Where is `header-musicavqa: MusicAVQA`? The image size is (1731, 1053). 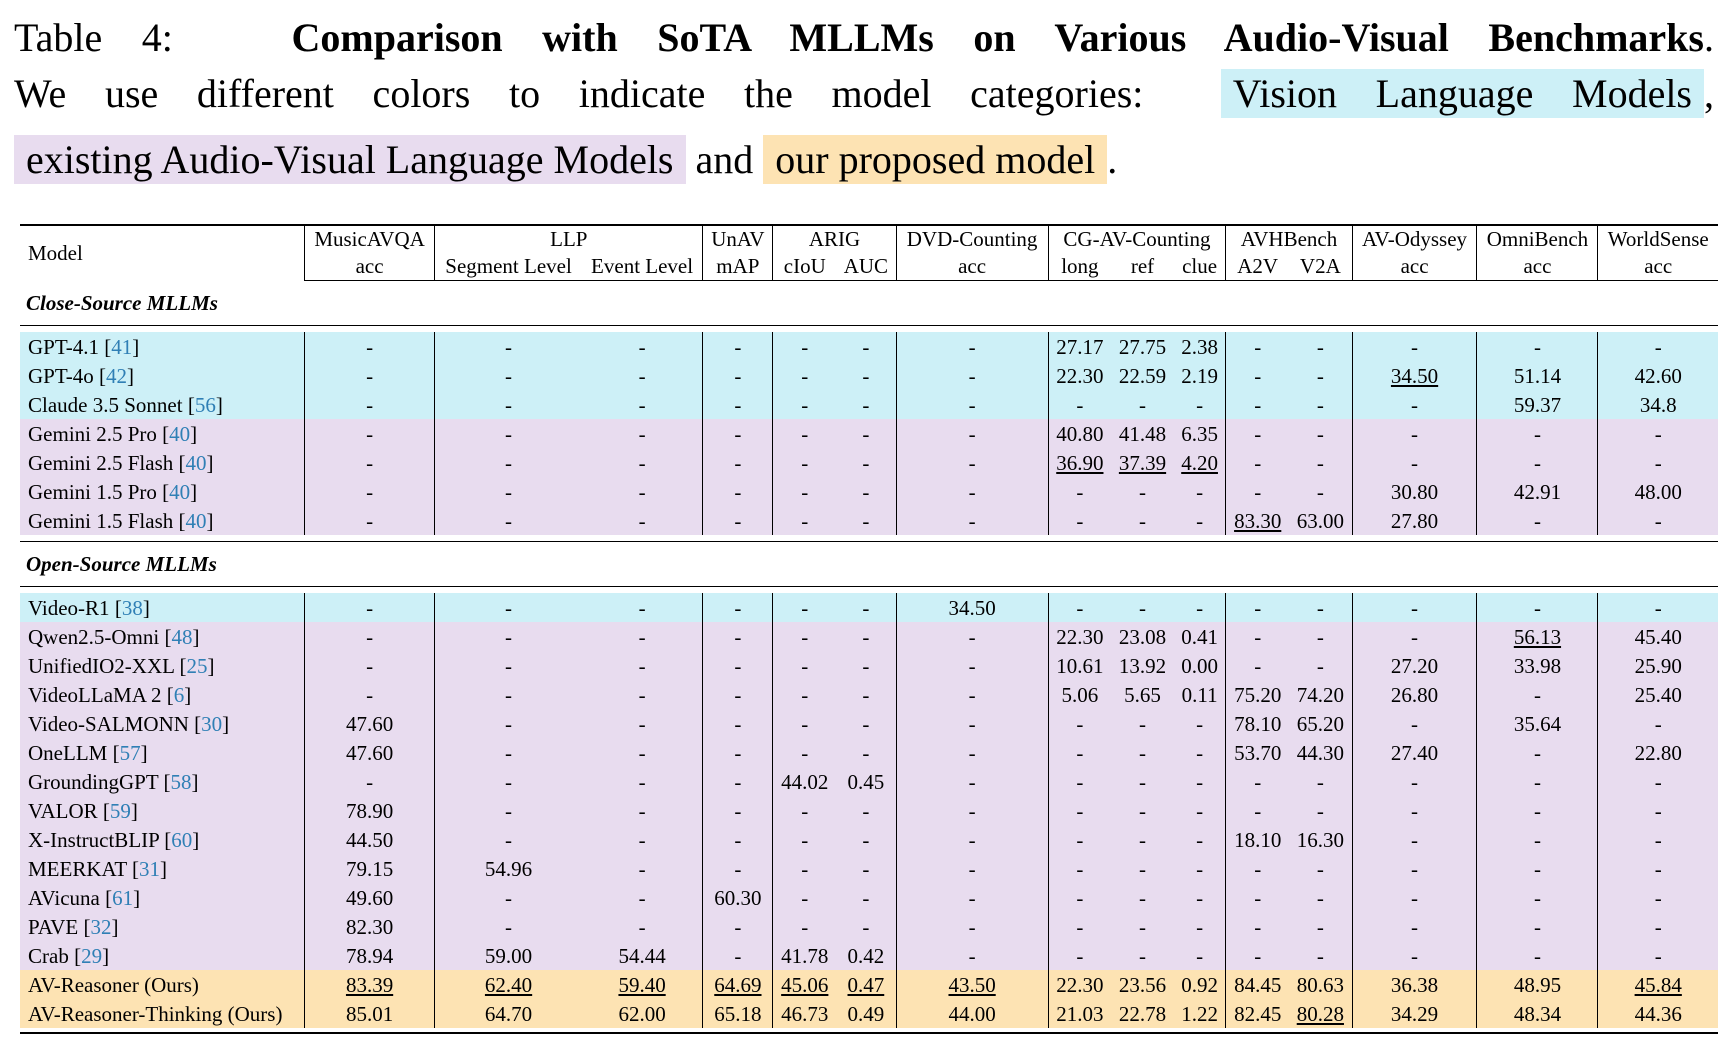
header-musicavqa: MusicAVQA is located at coordinates (369, 239).